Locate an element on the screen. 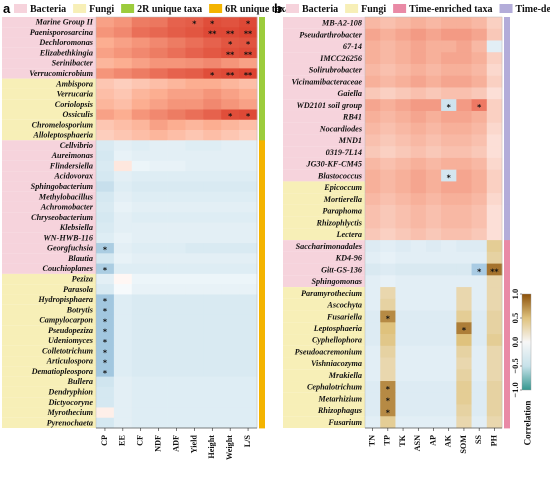  row-label: Paraphoma is located at coordinates (342, 211).